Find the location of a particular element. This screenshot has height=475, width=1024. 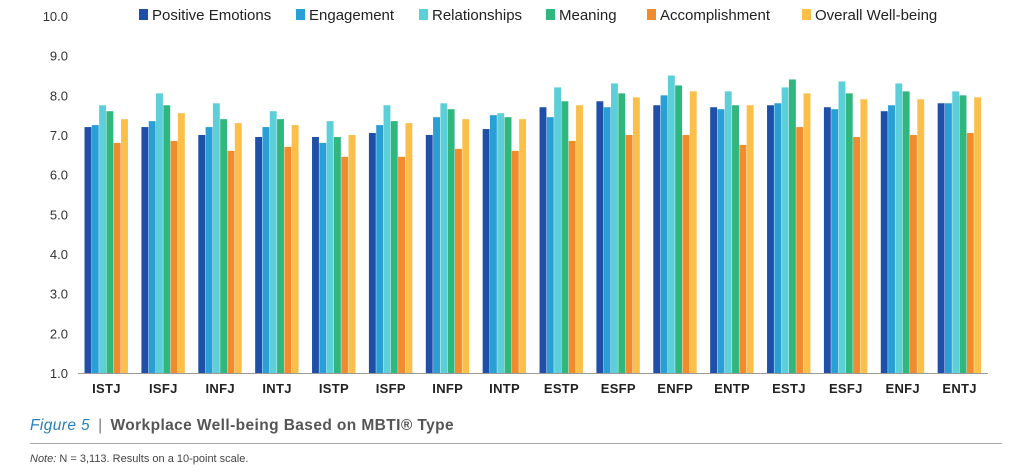

figure-title: Workplace Well-being Based on MBTI® Type is located at coordinates (282, 425).